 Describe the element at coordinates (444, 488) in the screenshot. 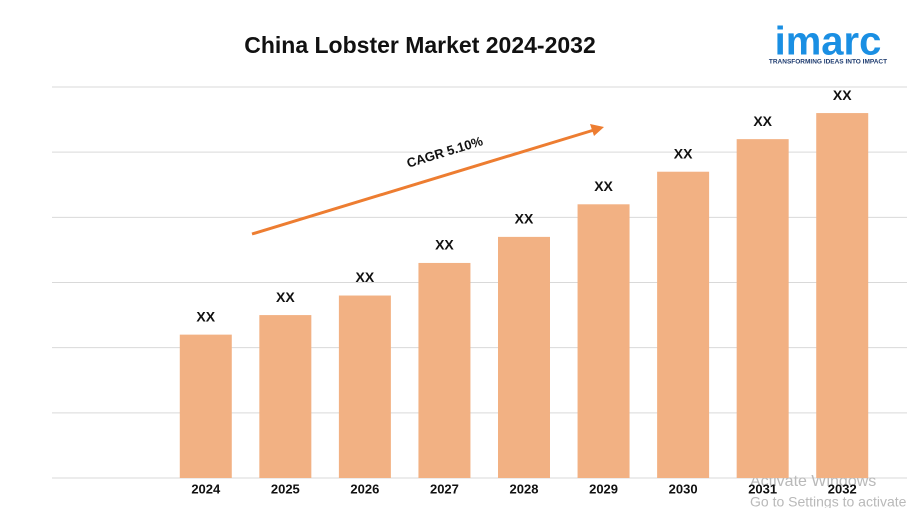

I see `x-tick-label: 2027` at that location.